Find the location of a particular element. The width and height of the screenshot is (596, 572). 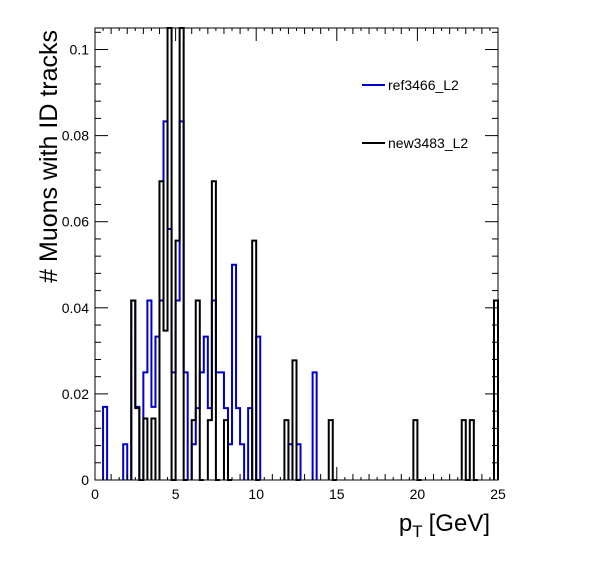

x-axis-title: pT [GeV] is located at coordinates (444, 525).